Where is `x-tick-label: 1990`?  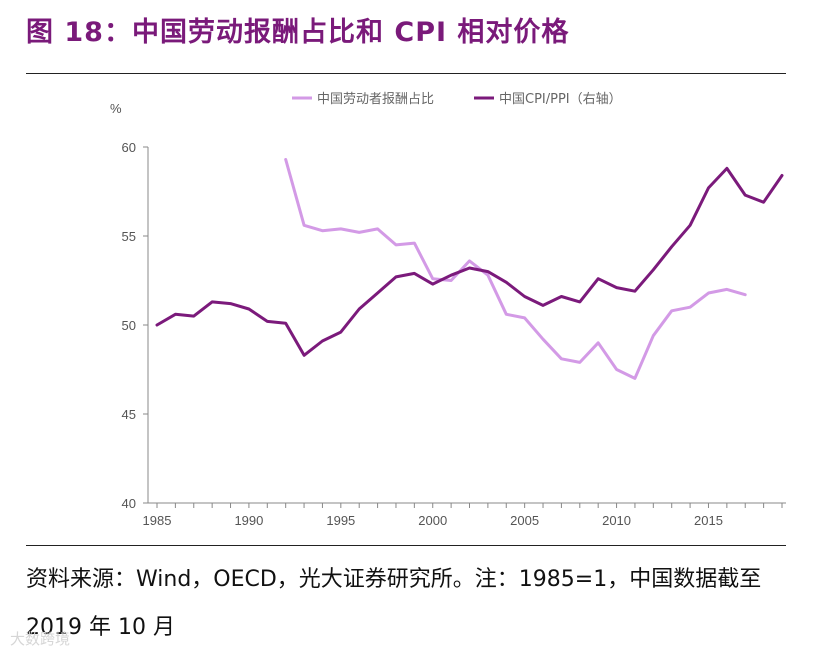 x-tick-label: 1990 is located at coordinates (248, 520).